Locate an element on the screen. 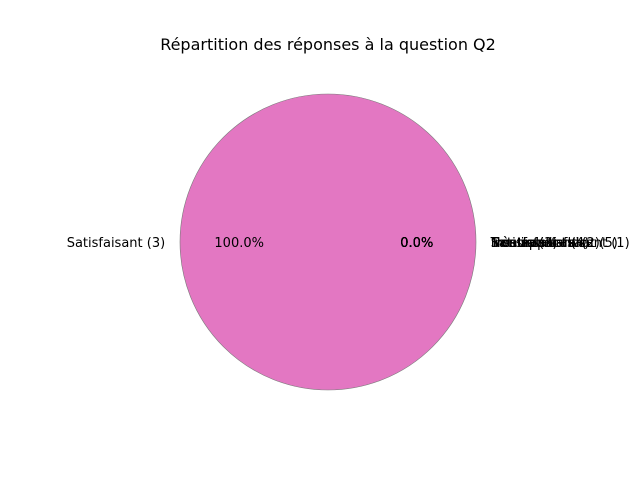 The image size is (640, 480). slice-percent-label: 100.0% is located at coordinates (239, 243).